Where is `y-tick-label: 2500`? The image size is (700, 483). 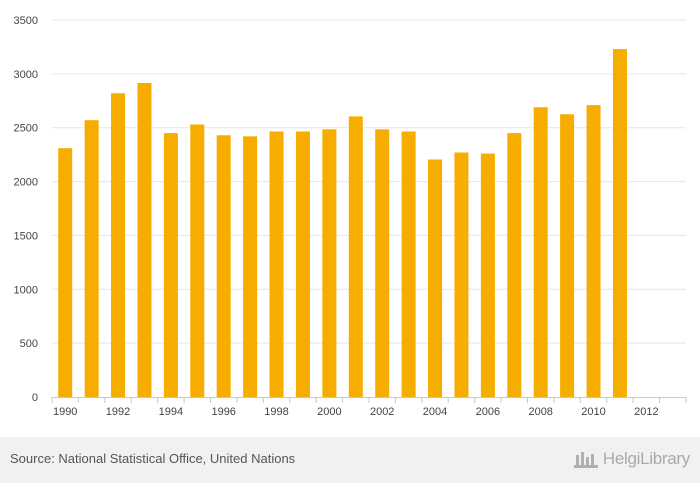
y-tick-label: 2500 is located at coordinates (26, 129).